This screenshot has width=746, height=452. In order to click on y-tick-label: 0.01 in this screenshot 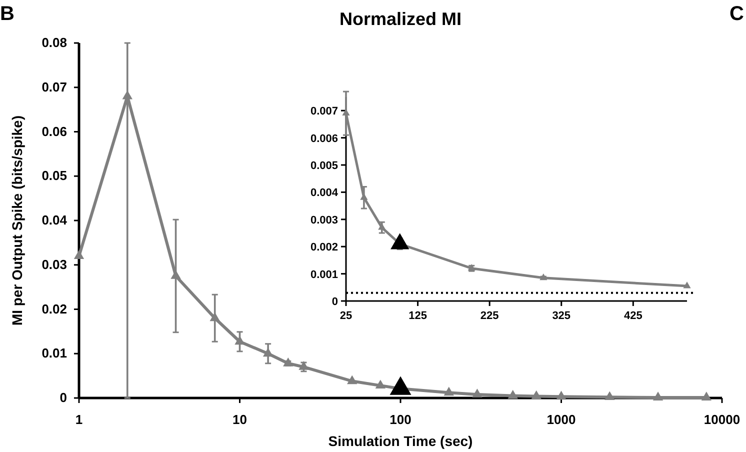, I will do `click(54, 353)`.